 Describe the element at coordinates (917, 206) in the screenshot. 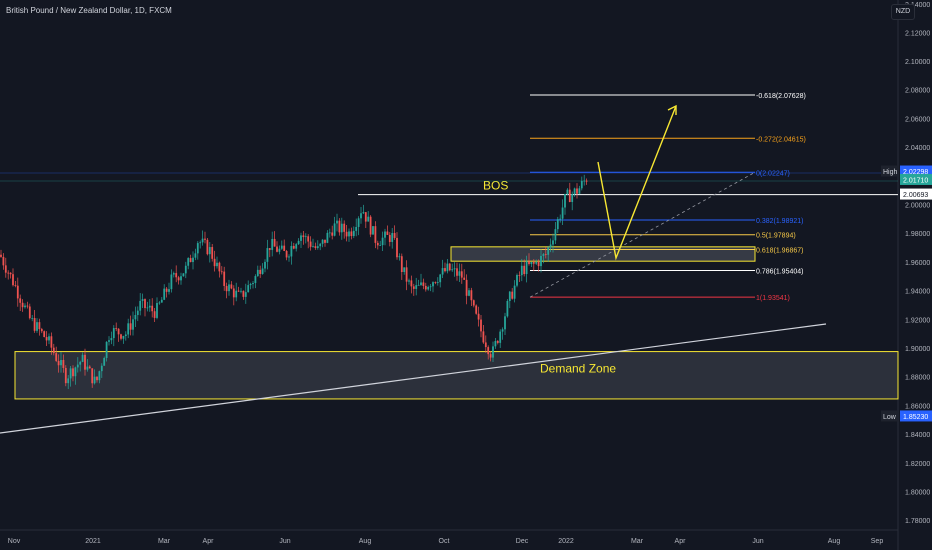

I see `y-tick-label: 2.00000` at that location.